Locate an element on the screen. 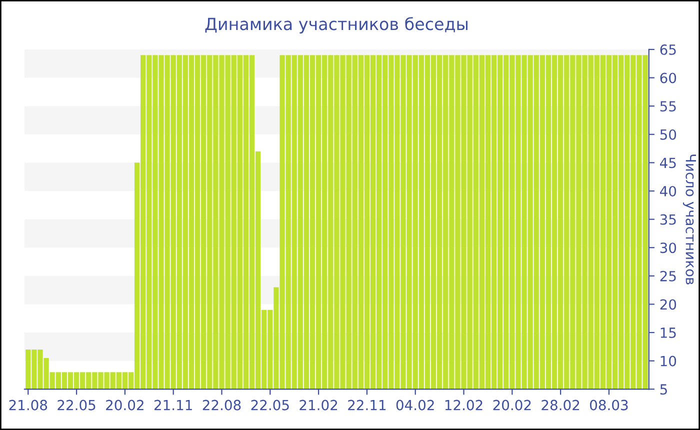  x-tick-label: 22.11 is located at coordinates (367, 405).